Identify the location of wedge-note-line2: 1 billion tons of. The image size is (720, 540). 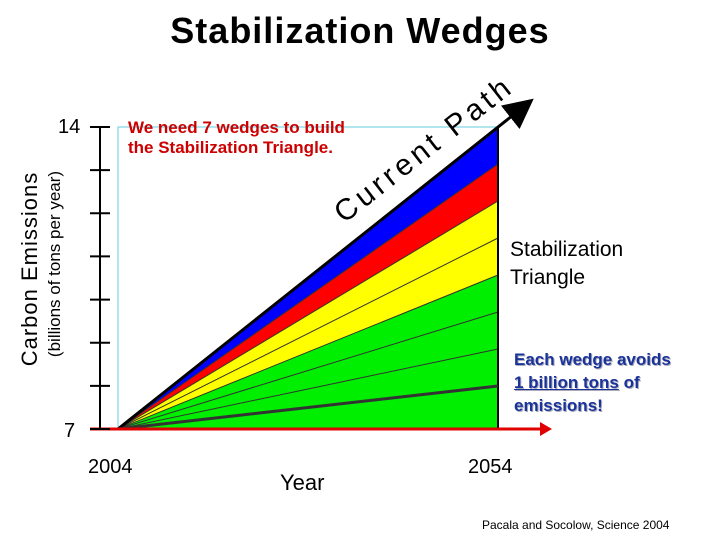
(592, 382).